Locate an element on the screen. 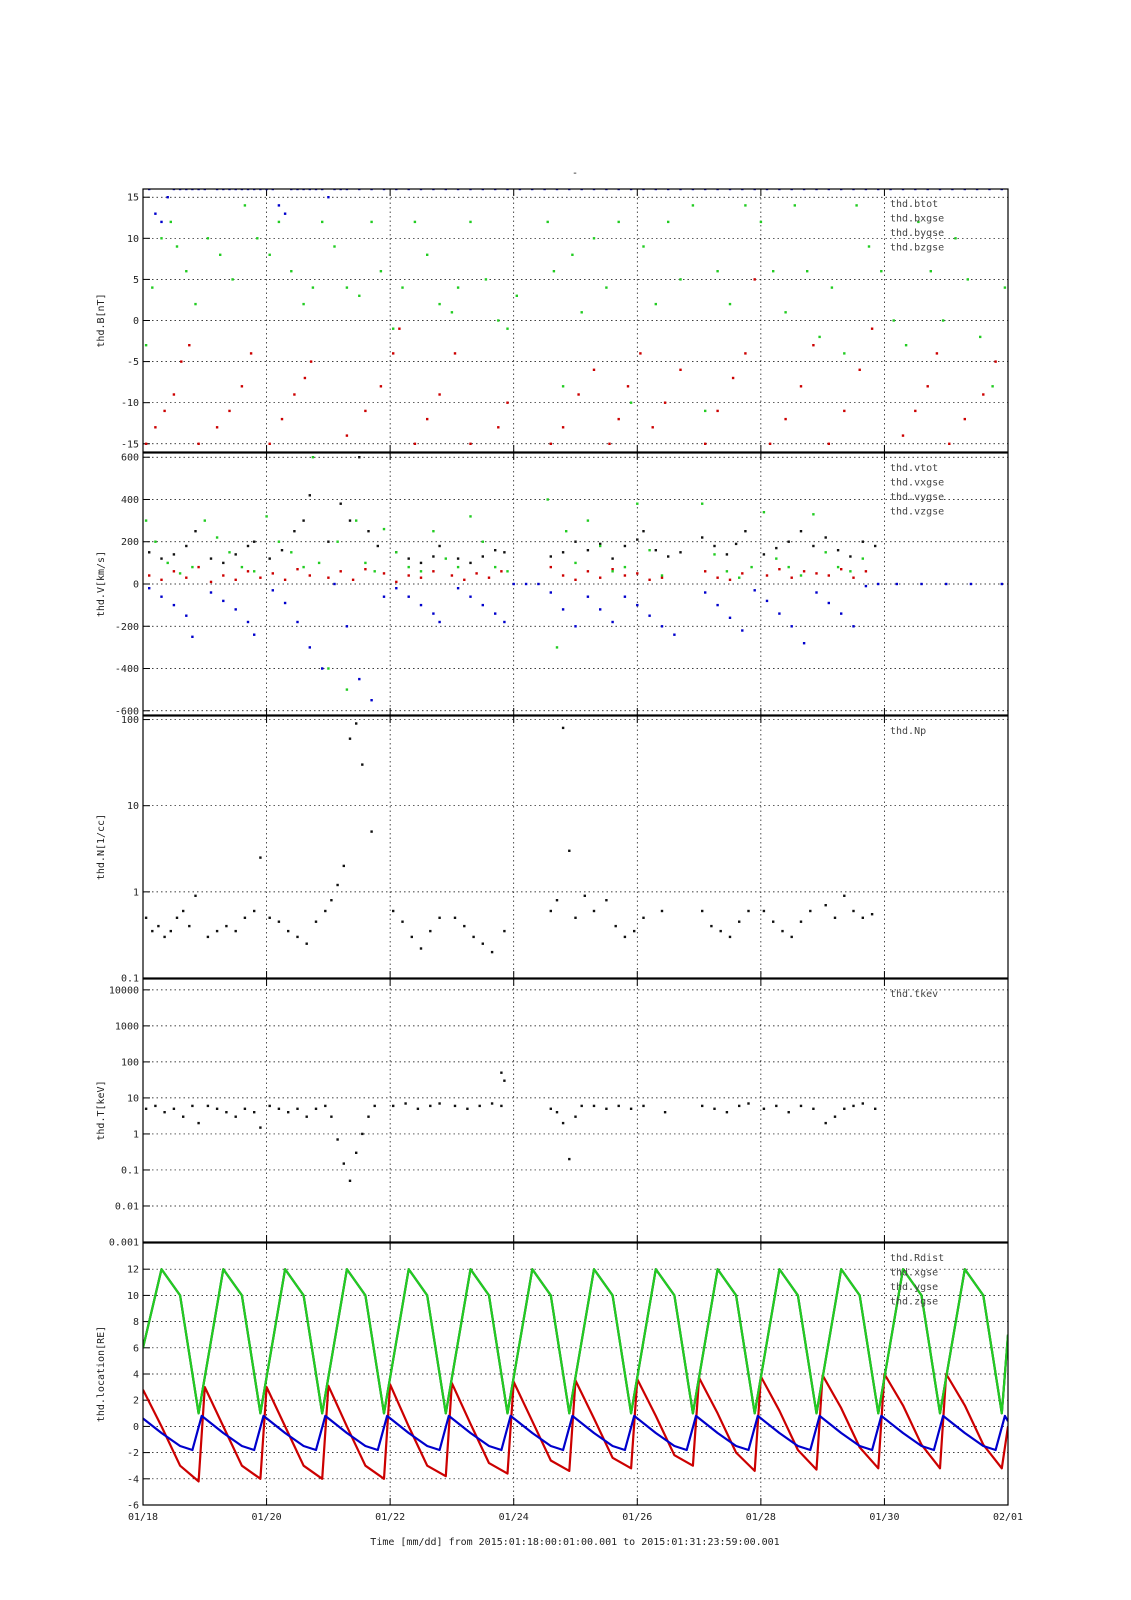 Image resolution: width=1131 pixels, height=1600 pixels. series-thd-bzgse-point is located at coordinates (155, 213).